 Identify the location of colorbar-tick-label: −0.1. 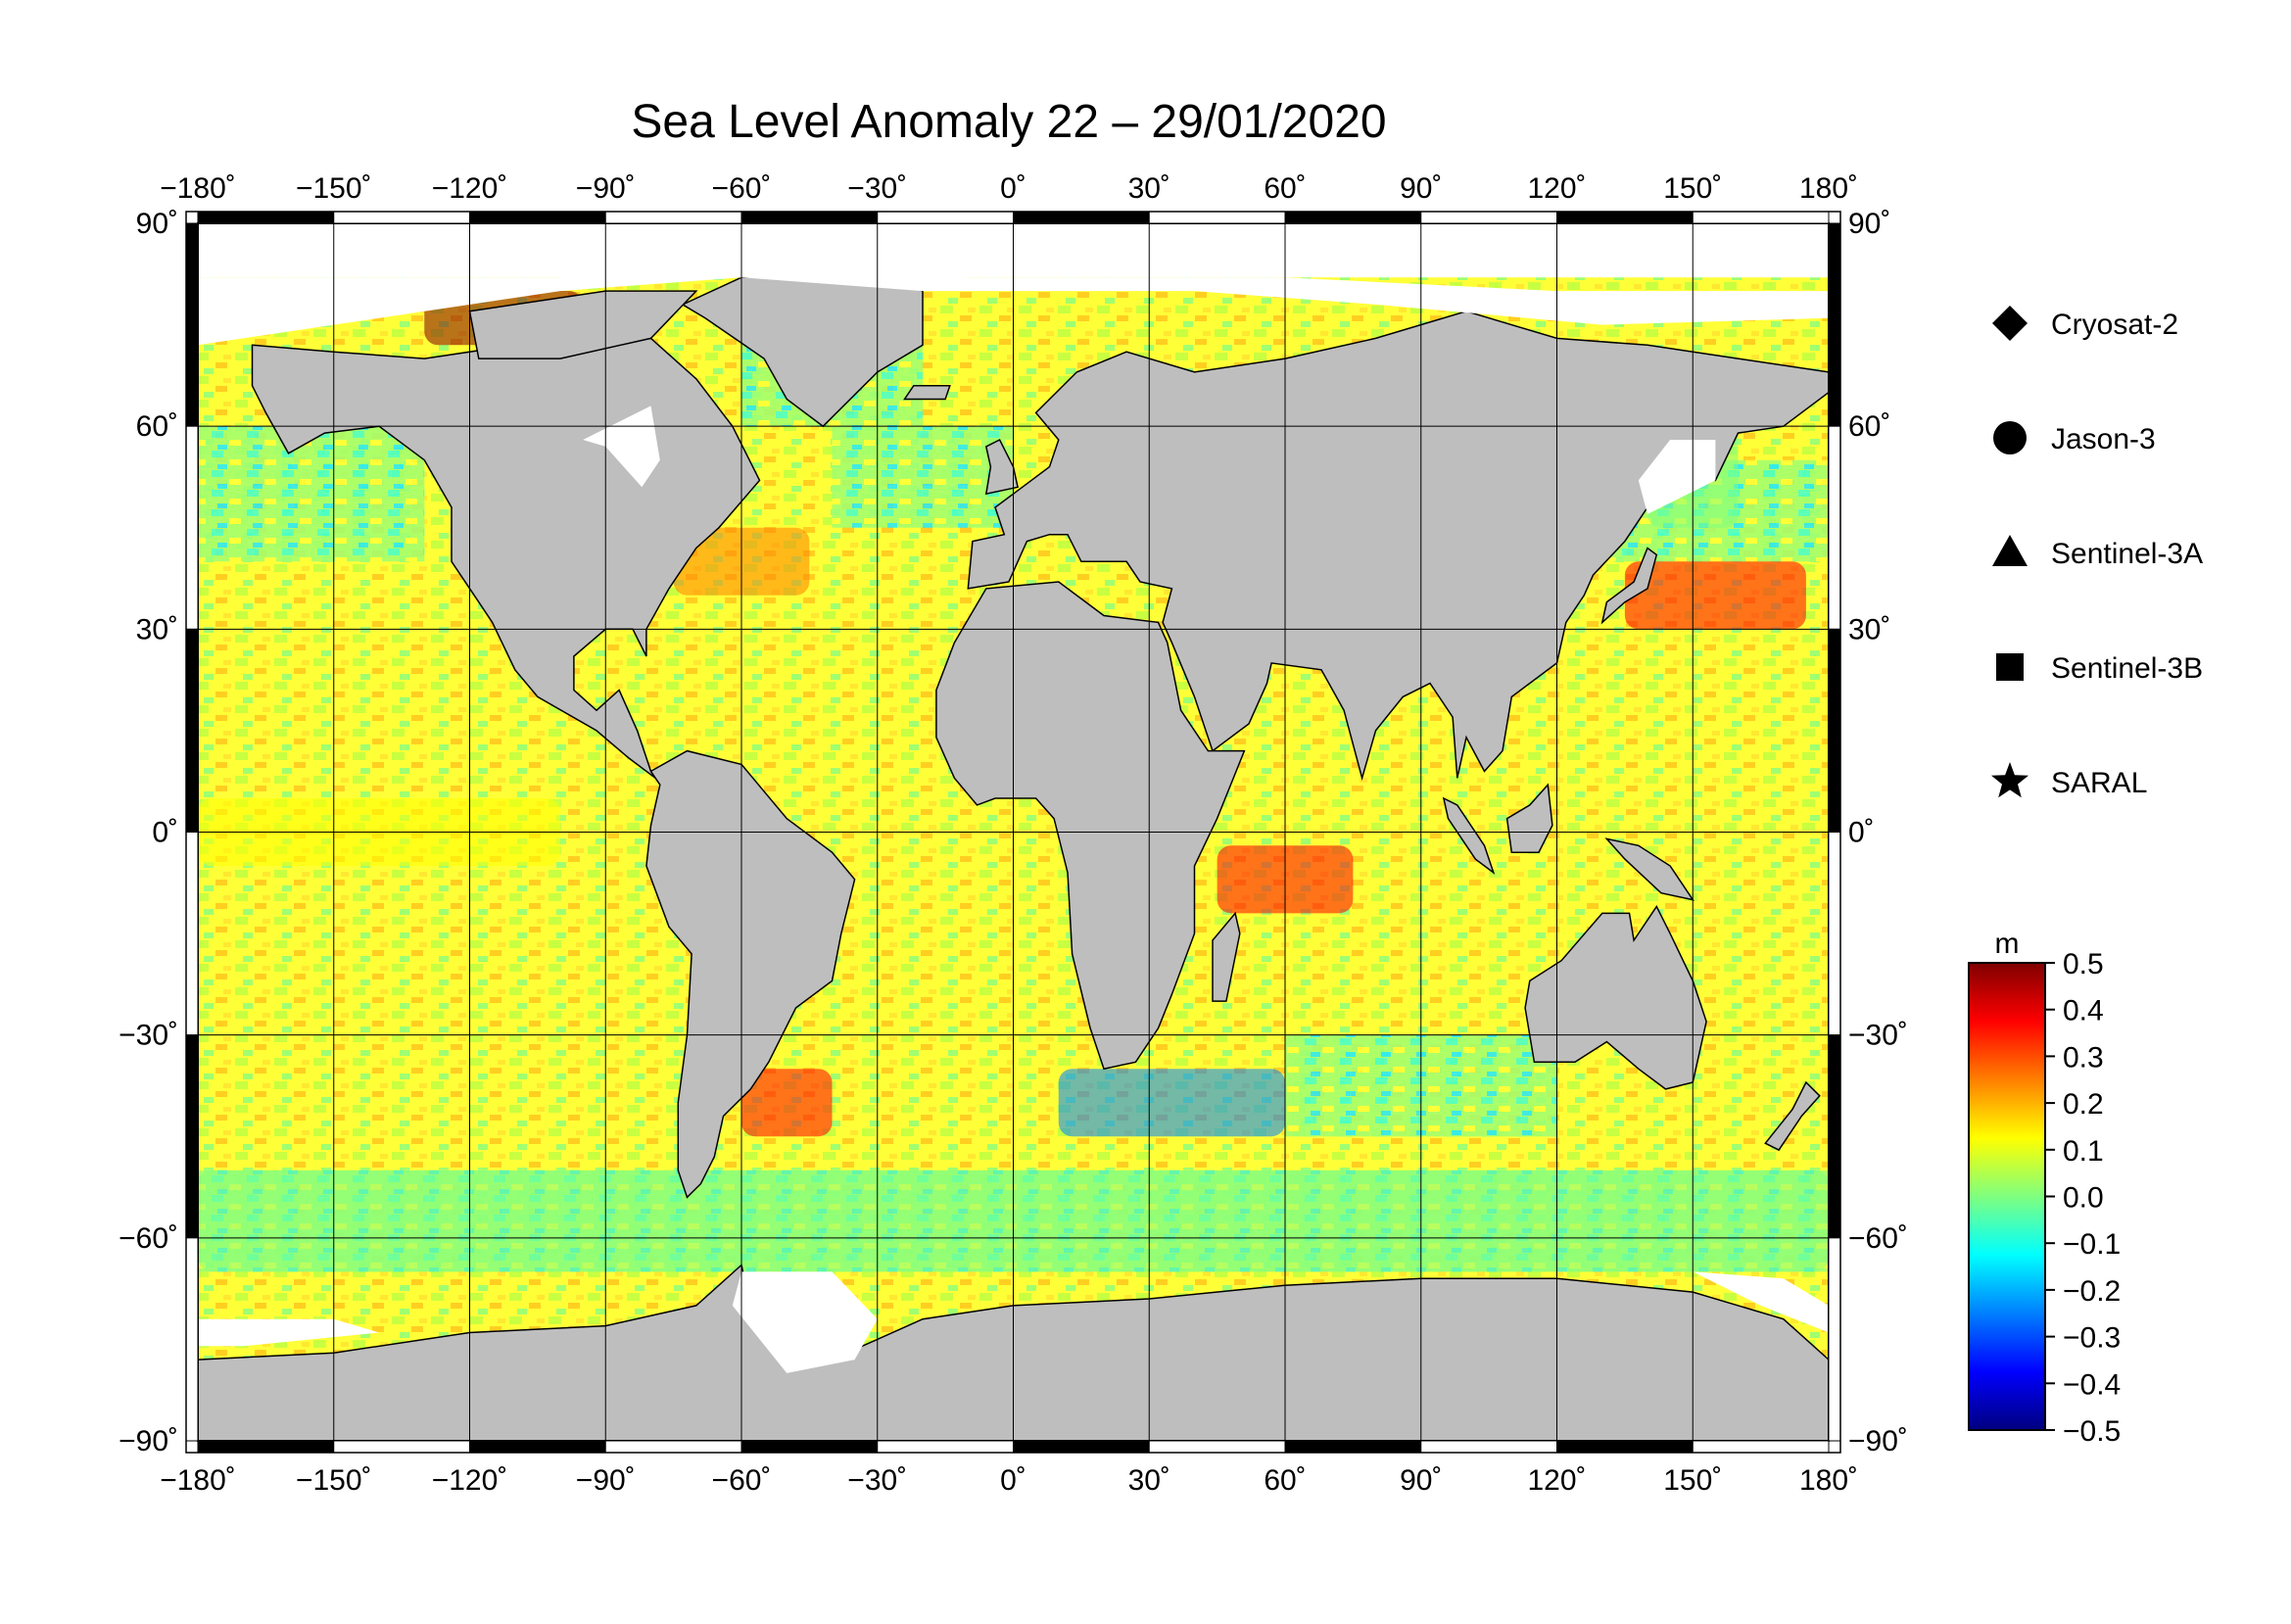
(2092, 1244).